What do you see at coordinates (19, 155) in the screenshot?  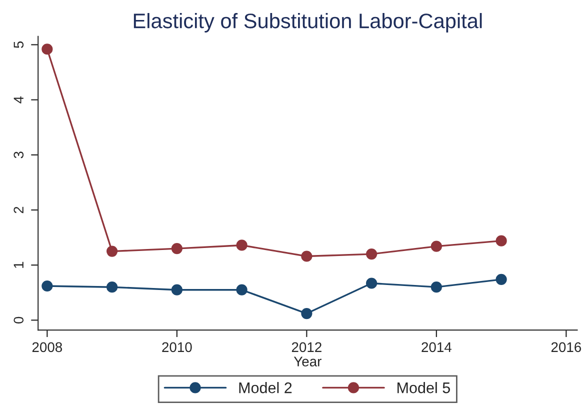 I see `y-tick-label: 3` at bounding box center [19, 155].